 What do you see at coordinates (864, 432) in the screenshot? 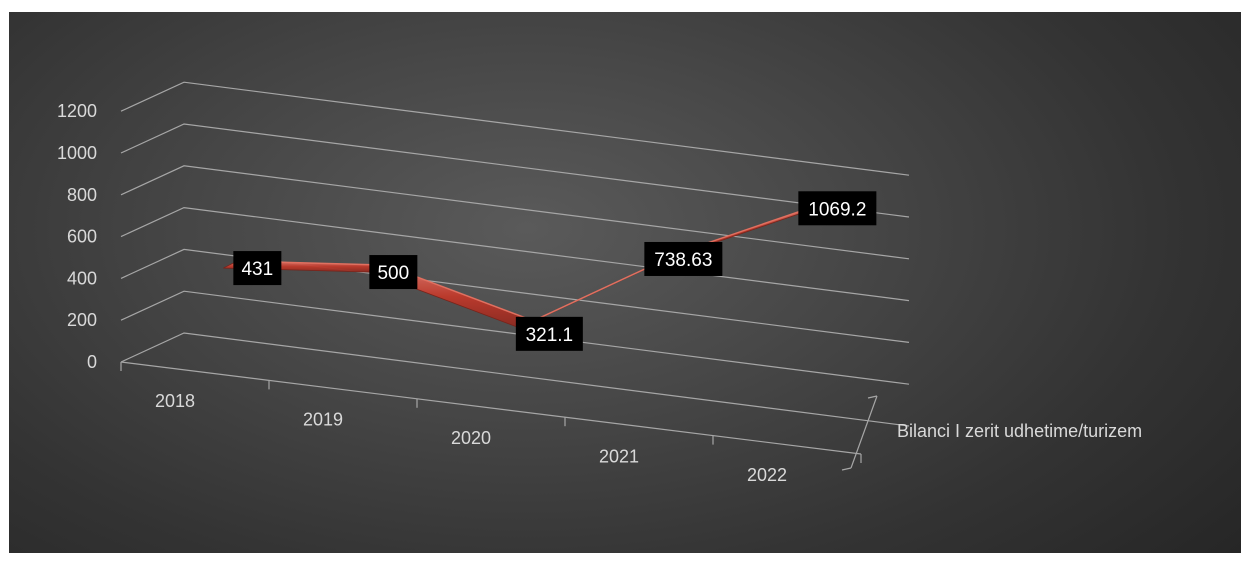
I see `depth-axis-line` at bounding box center [864, 432].